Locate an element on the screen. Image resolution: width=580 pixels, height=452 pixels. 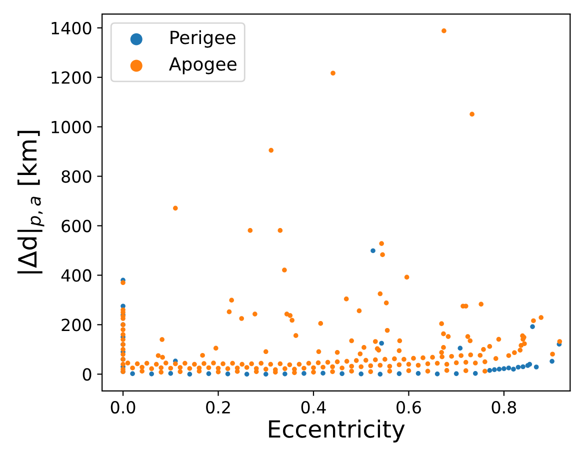
y-tick-label: 1000 is located at coordinates (72, 127).